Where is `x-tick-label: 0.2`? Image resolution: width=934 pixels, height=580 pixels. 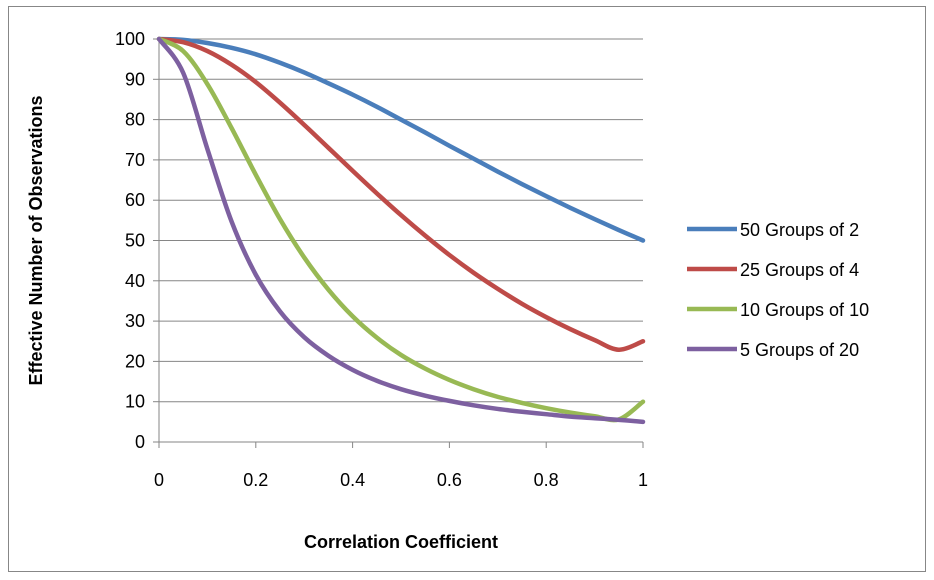
x-tick-label: 0.2 is located at coordinates (255, 480).